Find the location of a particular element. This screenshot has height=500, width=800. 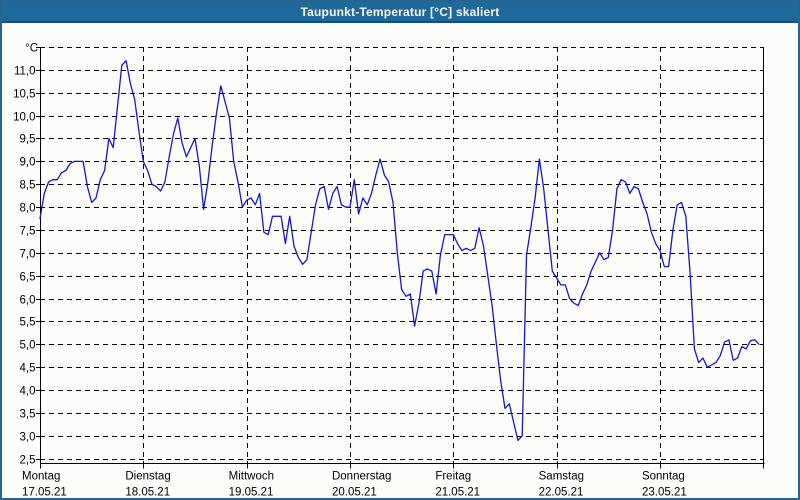

svg-text: 10,5 is located at coordinates (24, 95).